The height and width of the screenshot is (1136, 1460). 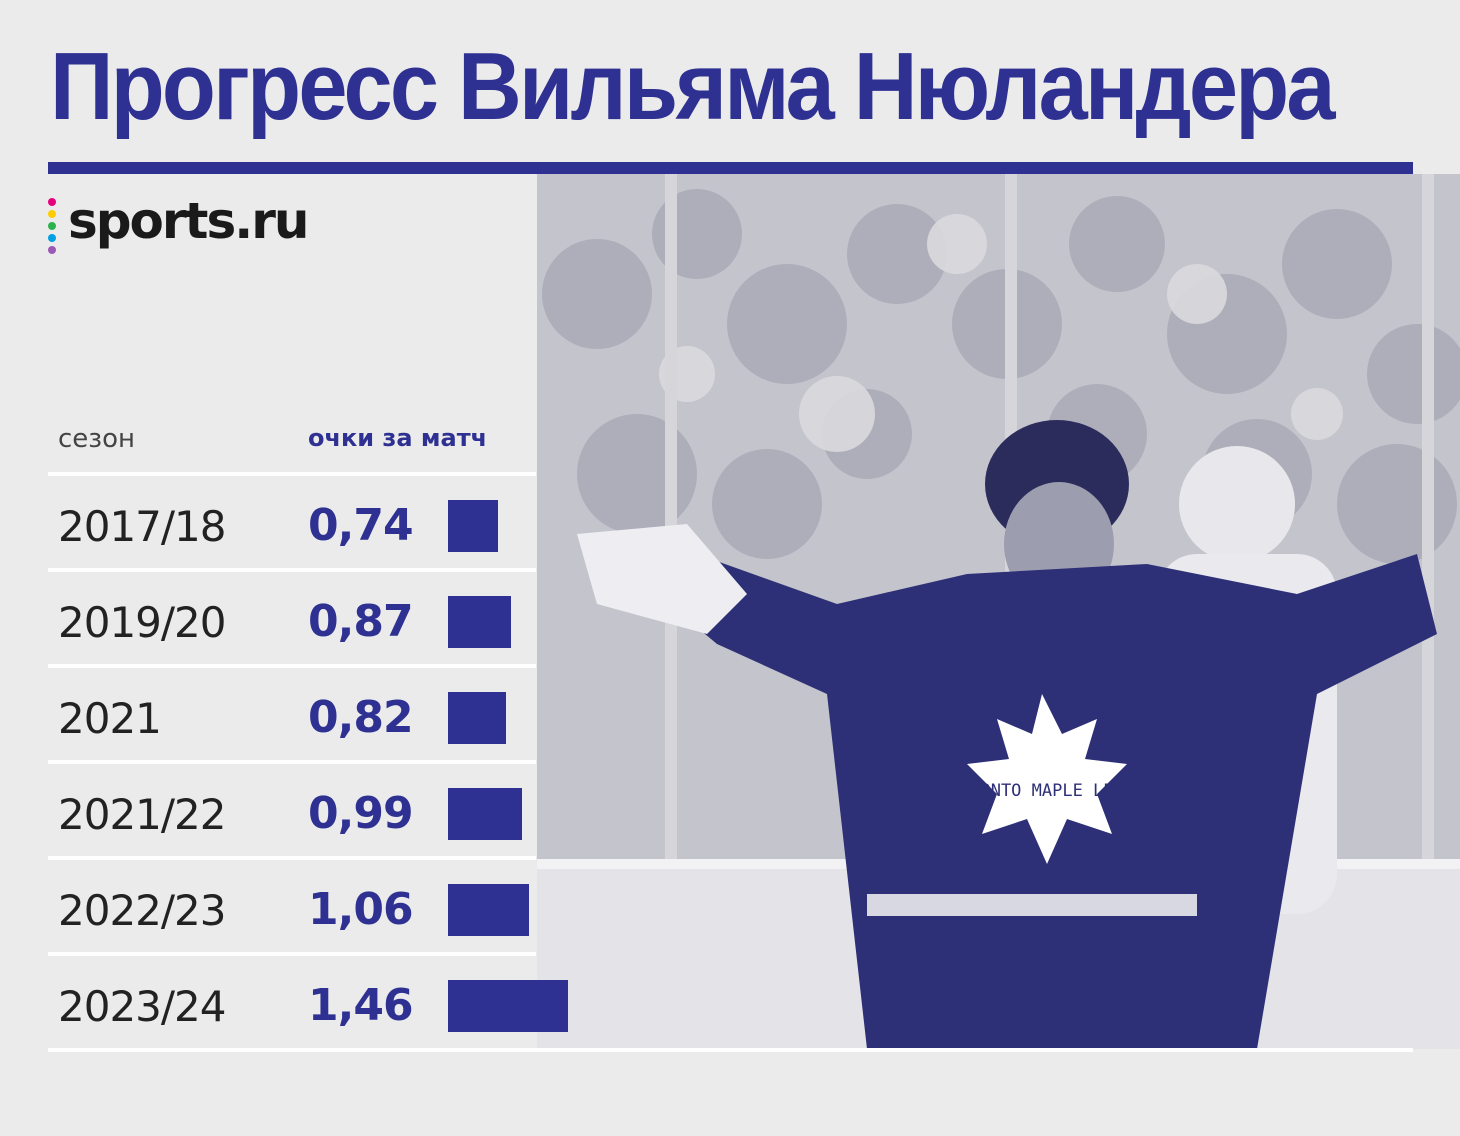 I want to click on data-label: 1,06, so click(x=361, y=909).